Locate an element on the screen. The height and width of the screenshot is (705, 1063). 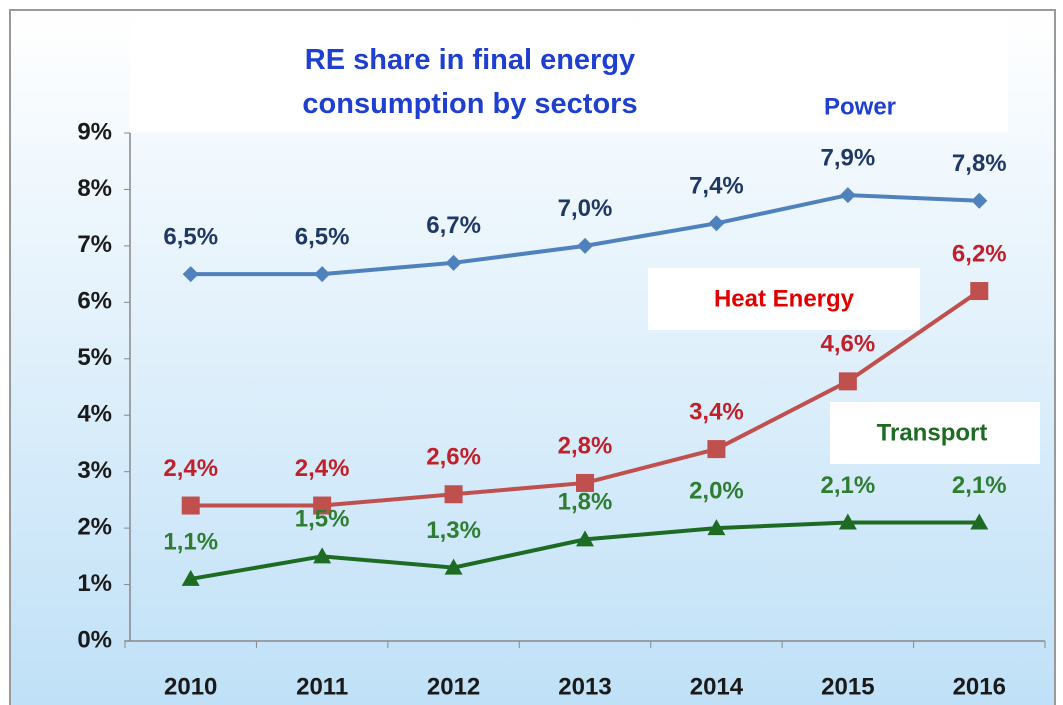
x-tick-label: 2011 is located at coordinates (322, 686).